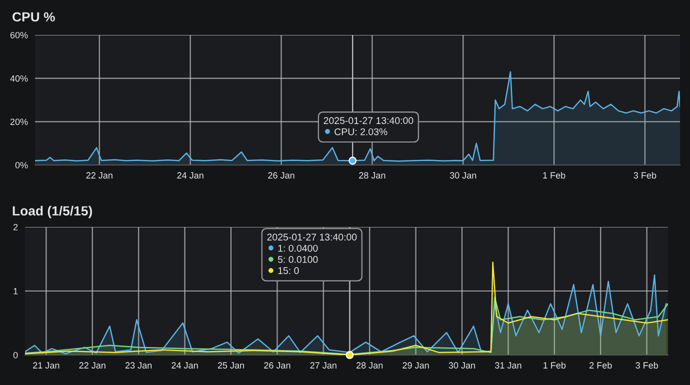 The width and height of the screenshot is (690, 385). Describe the element at coordinates (16, 291) in the screenshot. I see `y-tick-label: 1` at that location.